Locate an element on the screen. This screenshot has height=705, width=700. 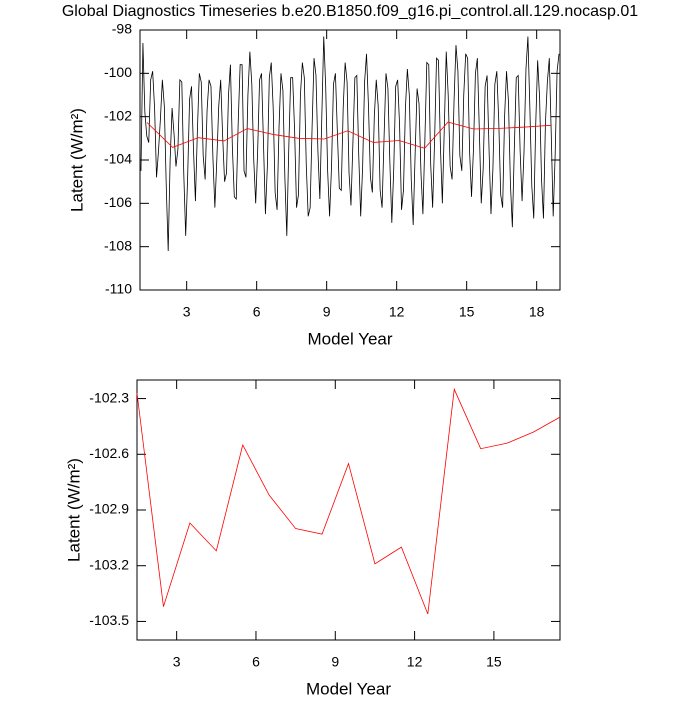
y-tick-label: -102.3 is located at coordinates (109, 397).